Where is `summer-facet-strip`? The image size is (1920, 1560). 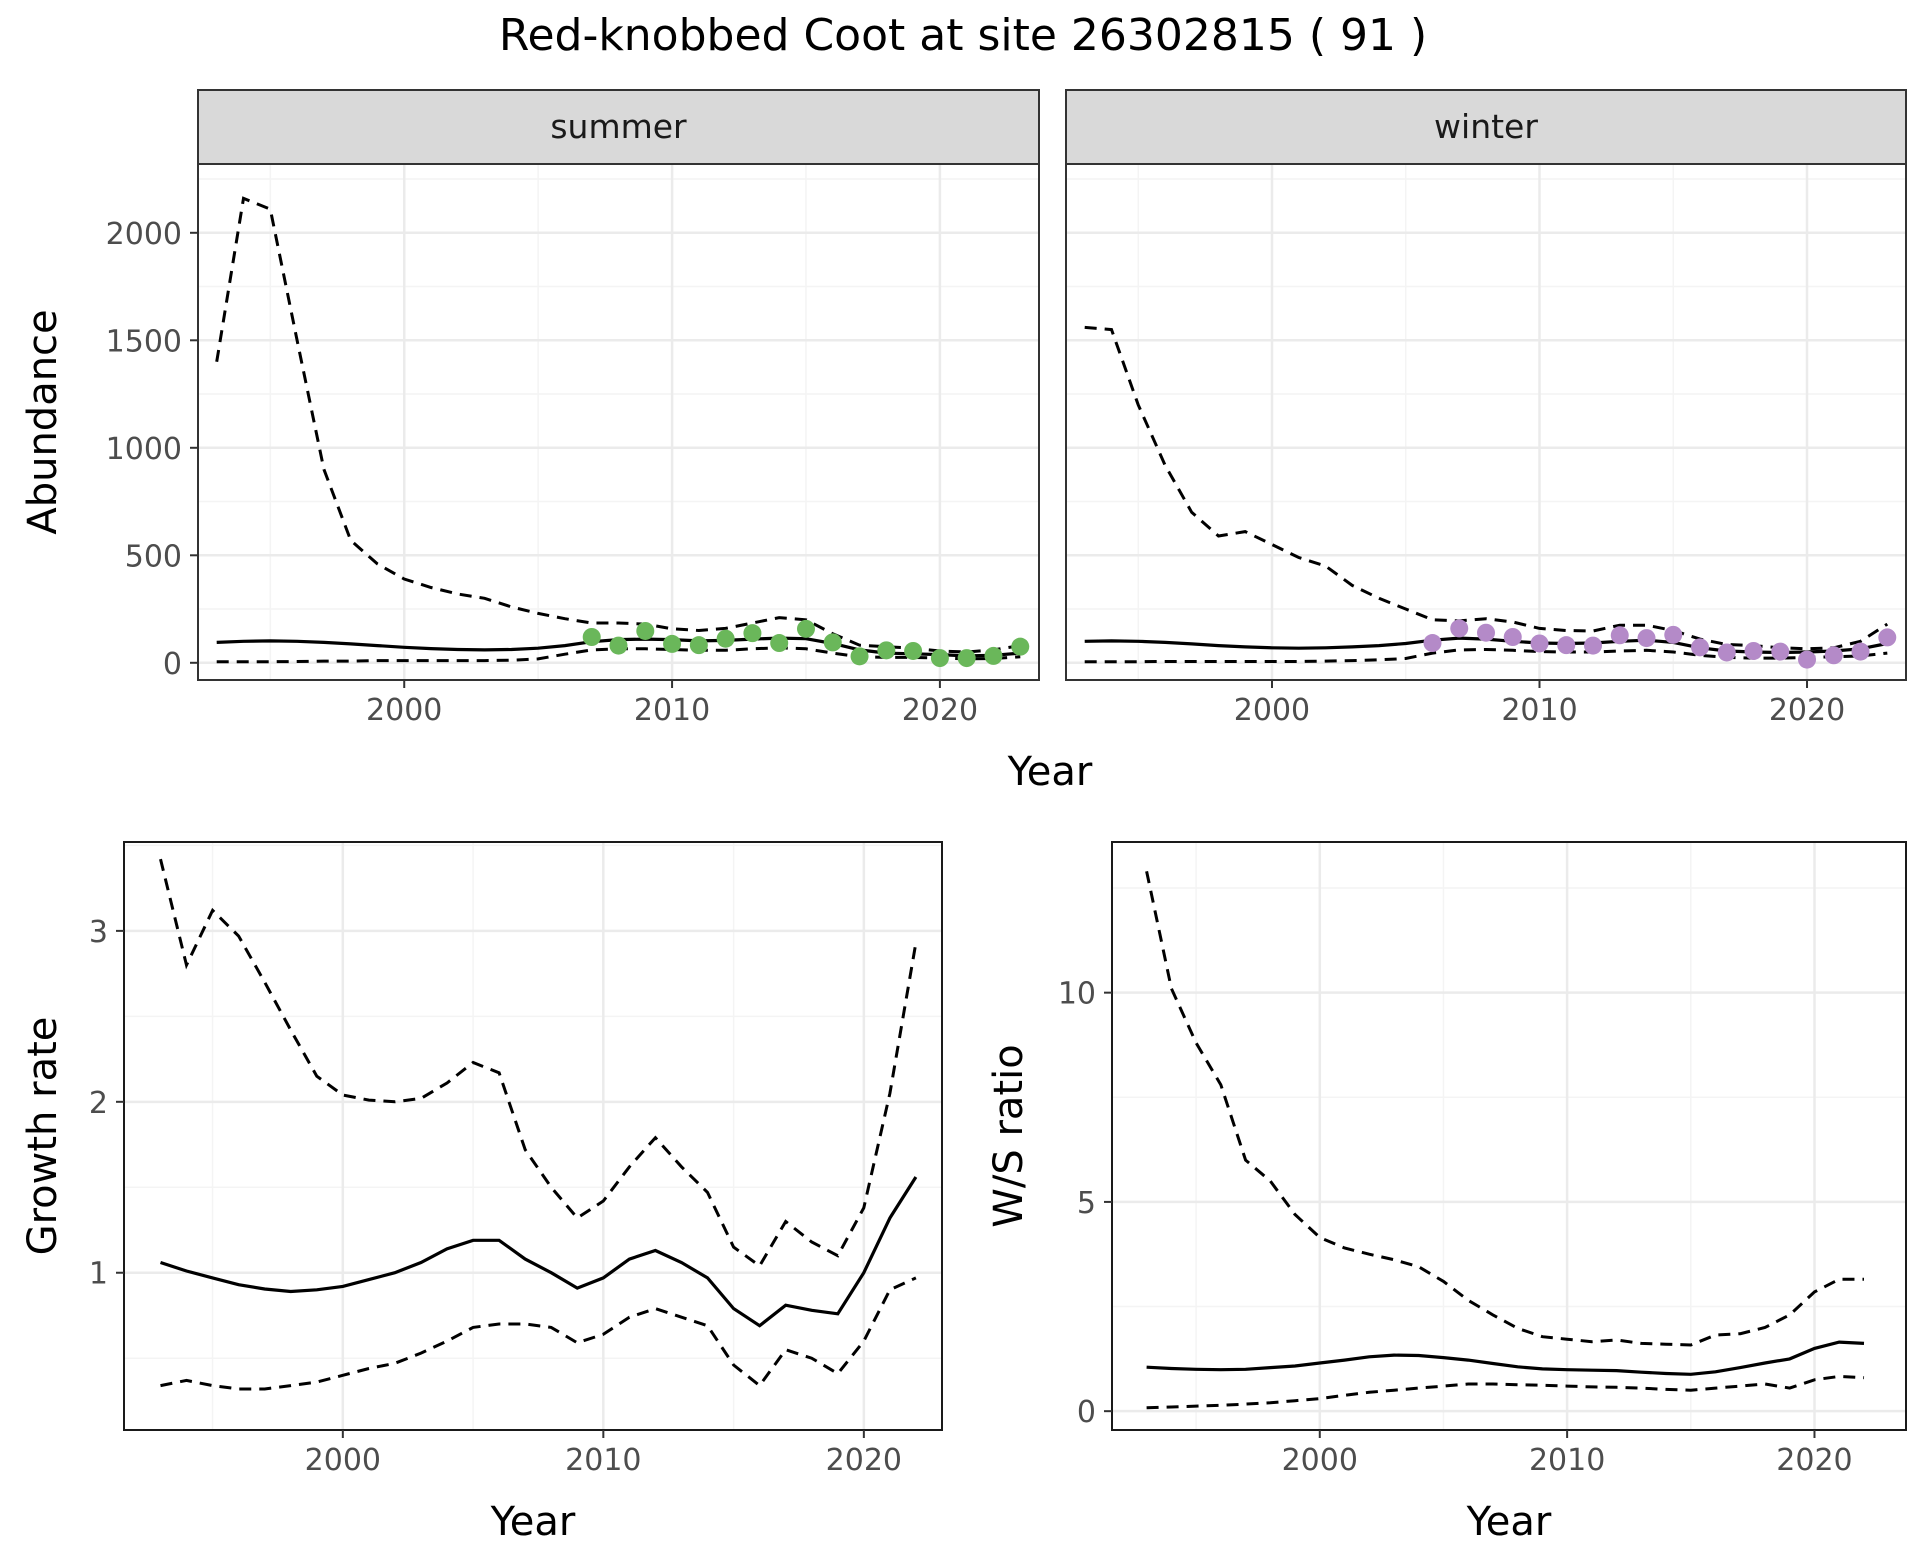
summer-facet-strip is located at coordinates (618, 127).